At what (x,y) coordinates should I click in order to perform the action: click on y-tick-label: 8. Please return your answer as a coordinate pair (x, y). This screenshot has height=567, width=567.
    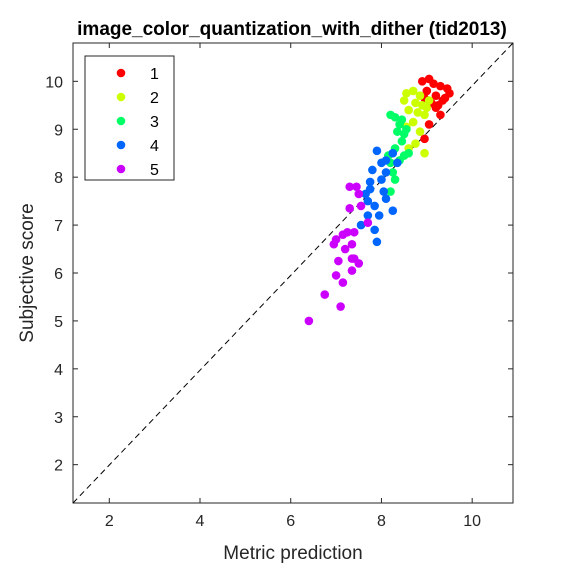
    Looking at the image, I should click on (58, 178).